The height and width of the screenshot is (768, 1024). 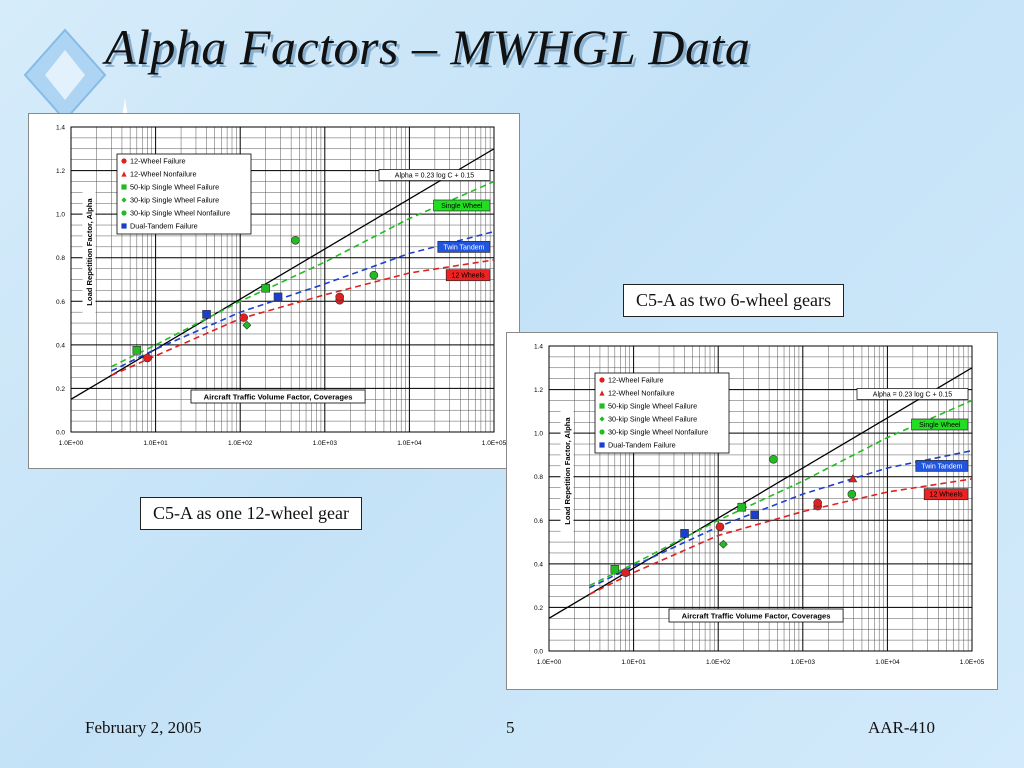 I want to click on footer-date: February 2, 2005, so click(x=143, y=727).